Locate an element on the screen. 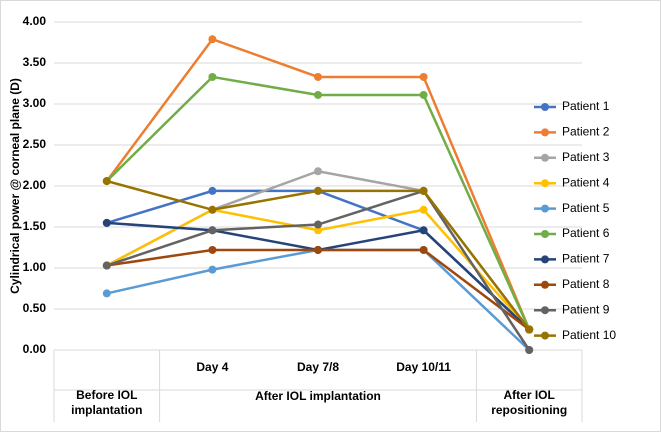 This screenshot has height=432, width=661. y-tick-label: 0.00 is located at coordinates (35, 349).